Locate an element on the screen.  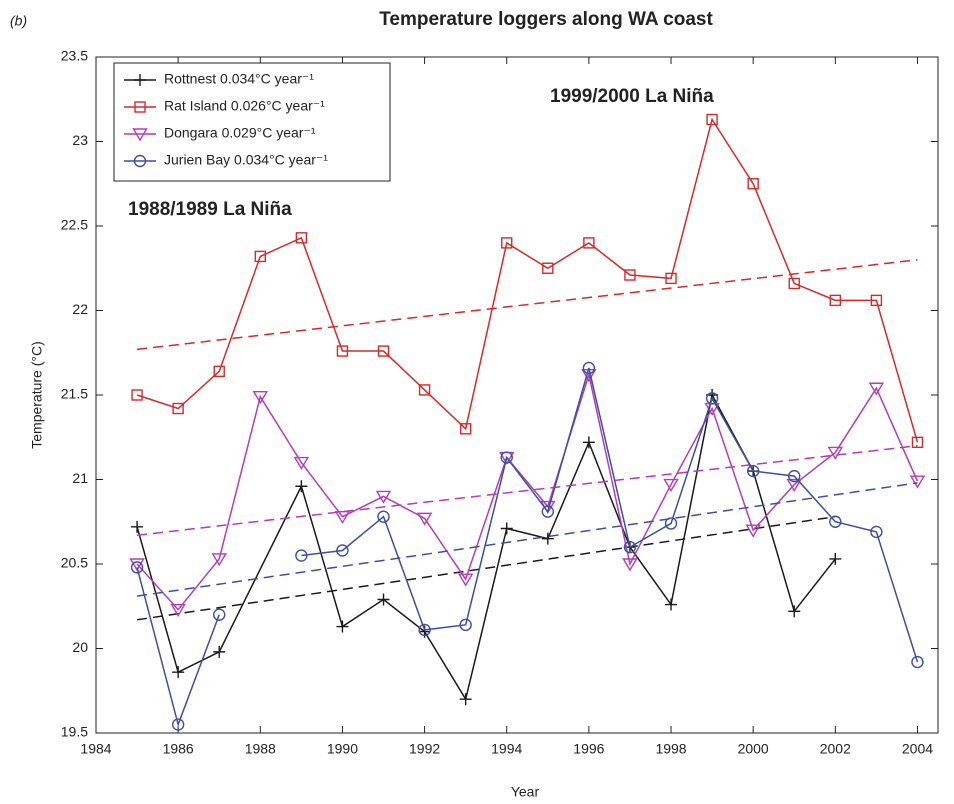
x-tick-label: 1984 is located at coordinates (95, 749).